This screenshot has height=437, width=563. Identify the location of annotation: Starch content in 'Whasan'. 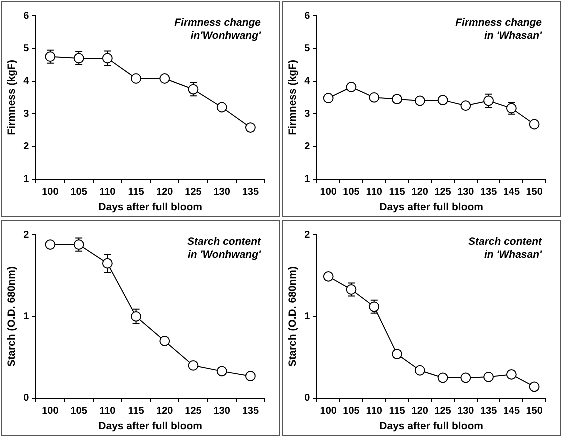
(505, 249).